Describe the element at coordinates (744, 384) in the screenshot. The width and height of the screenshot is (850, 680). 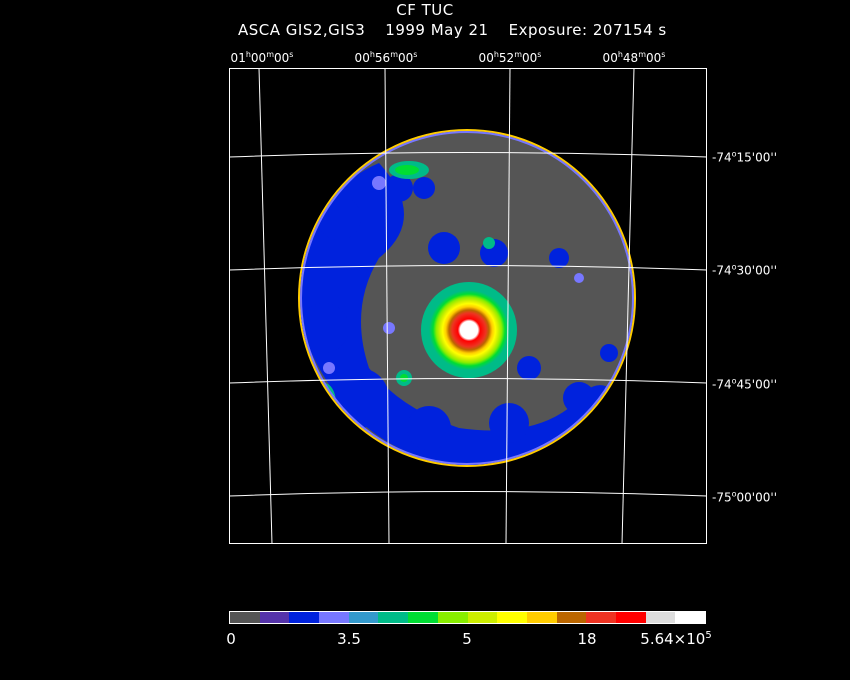
I see `dec-label-3: -74o45'00''` at that location.